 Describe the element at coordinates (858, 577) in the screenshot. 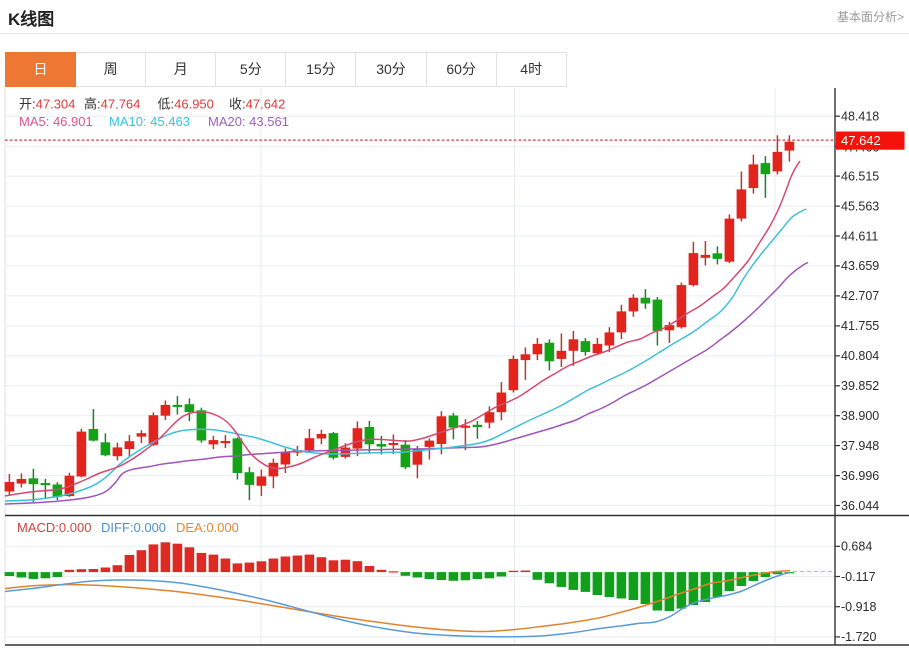

I see `svg-text: -0.117` at that location.